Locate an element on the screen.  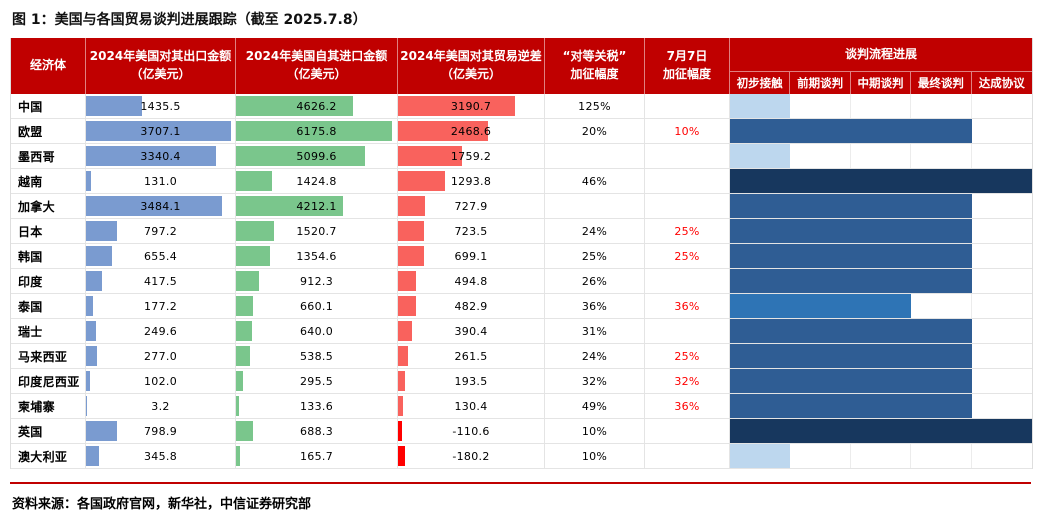
export-value: 798.9 is located at coordinates (160, 431).